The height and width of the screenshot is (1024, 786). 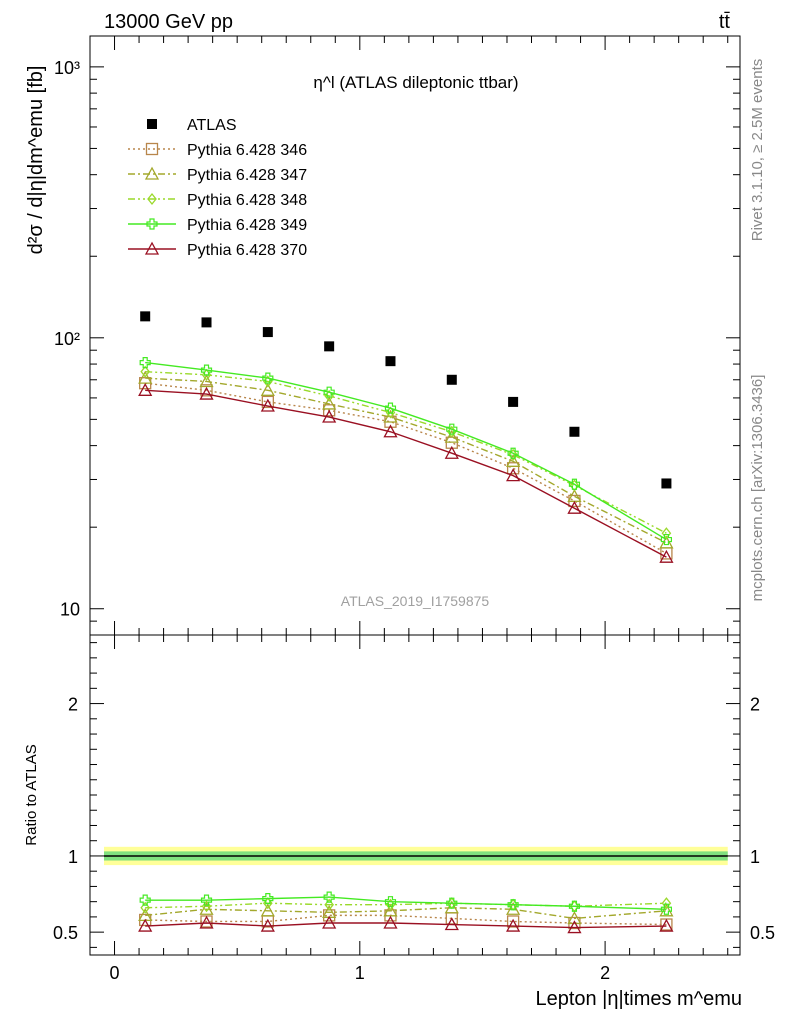 I want to click on legend-label: Pythia 6.428 349, so click(x=247, y=225).